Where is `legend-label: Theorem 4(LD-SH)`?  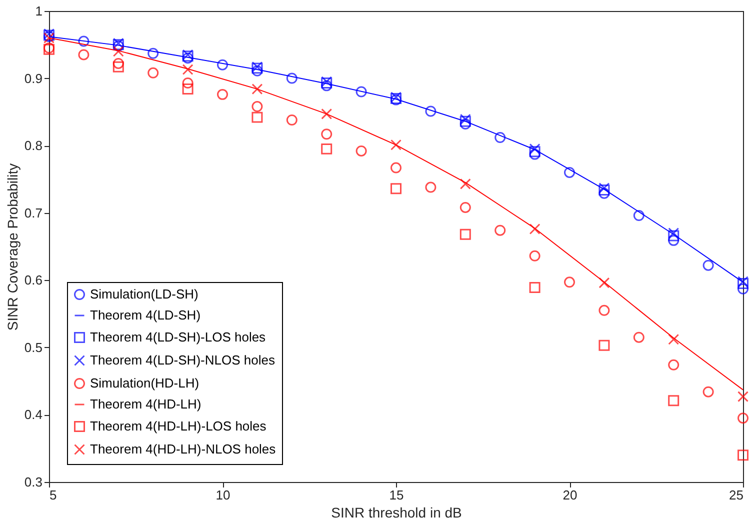
legend-label: Theorem 4(LD-SH) is located at coordinates (145, 315).